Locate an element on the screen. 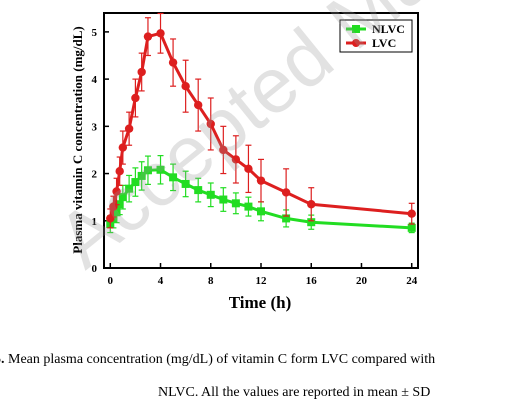 The height and width of the screenshot is (413, 510). x-tick-label: 0 is located at coordinates (111, 281).